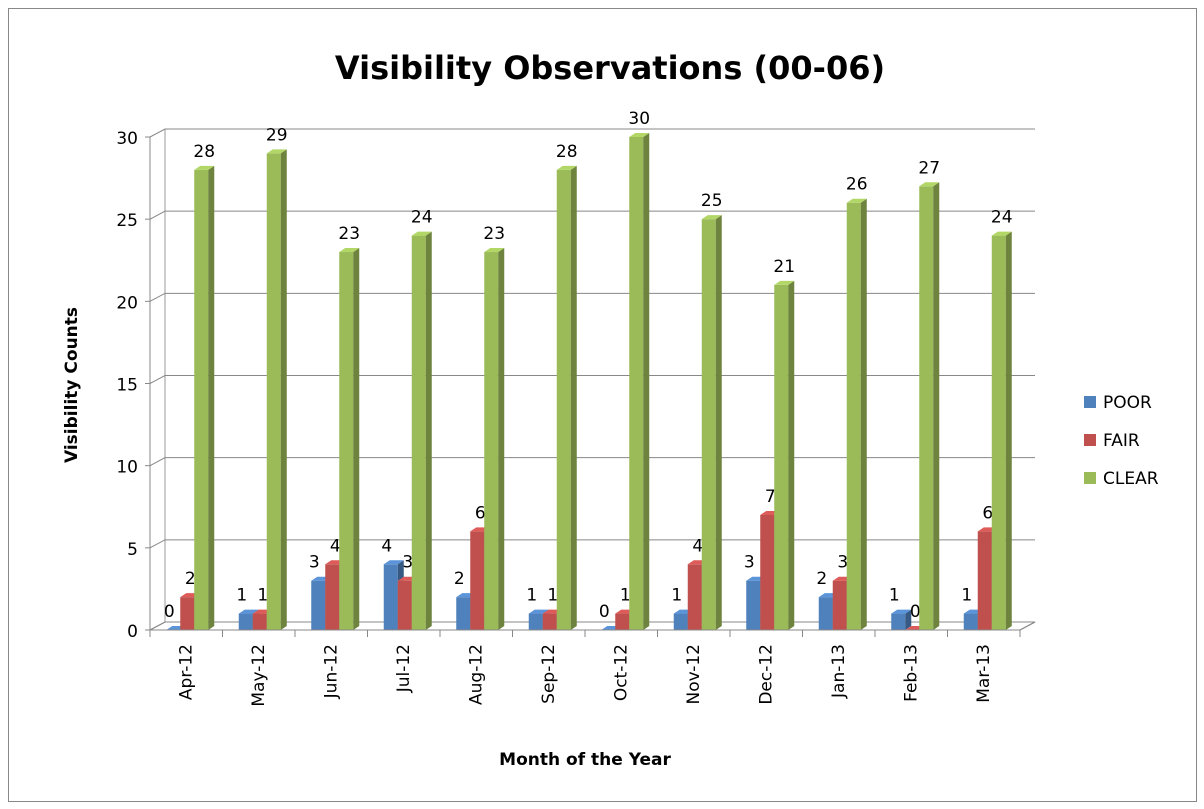  I want to click on x-tick-label: Feb-13, so click(911, 673).